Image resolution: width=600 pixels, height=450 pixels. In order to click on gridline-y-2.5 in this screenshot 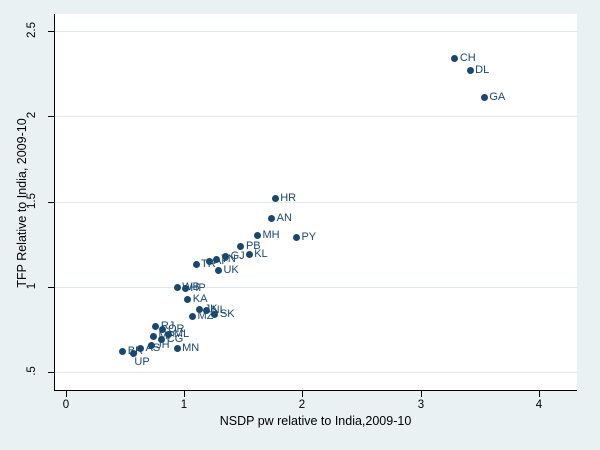, I will do `click(316, 31)`.